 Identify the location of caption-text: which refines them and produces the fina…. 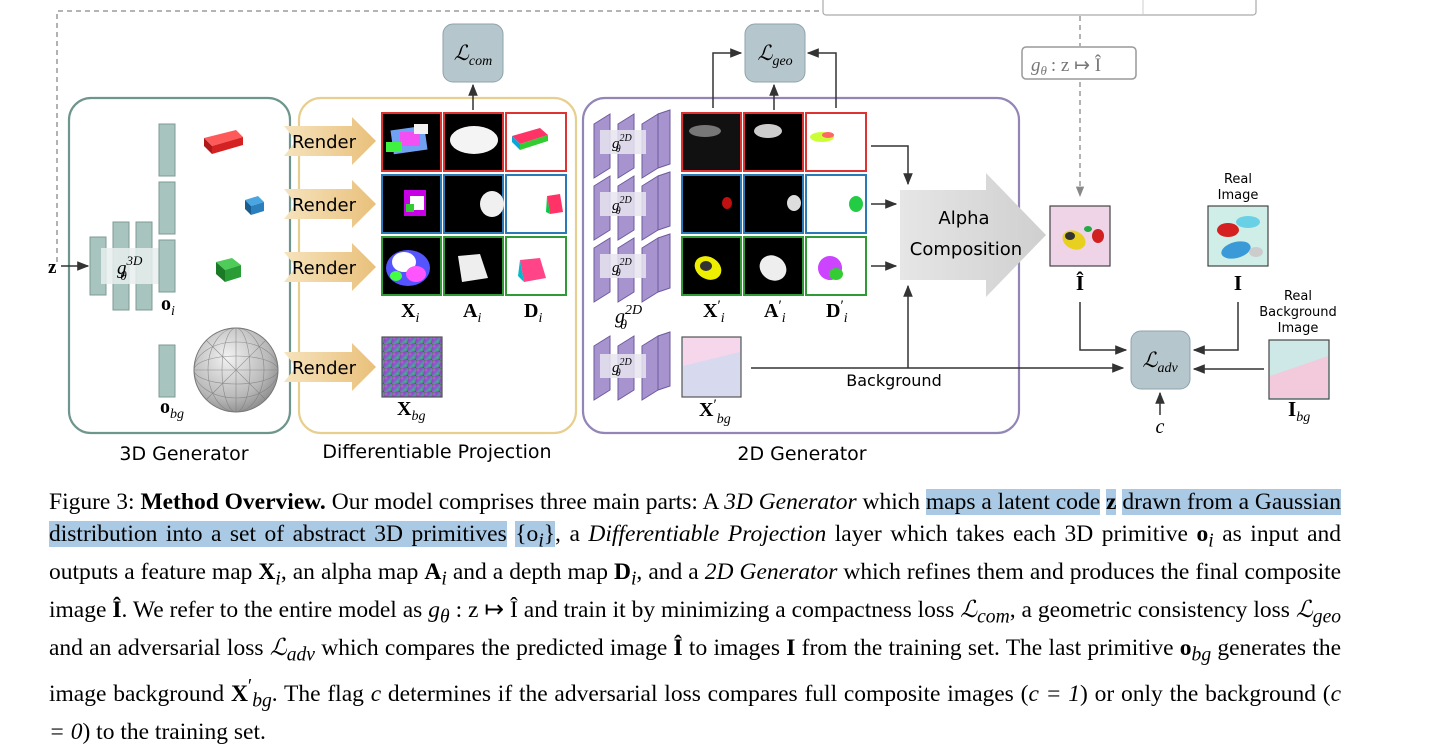
(695, 590).